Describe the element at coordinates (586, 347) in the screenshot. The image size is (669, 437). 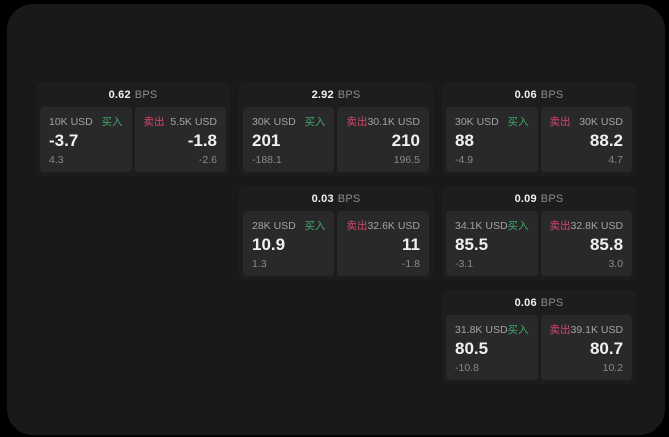
I see `sell-tile: 卖出 39.1K USD 80.7 10.2` at that location.